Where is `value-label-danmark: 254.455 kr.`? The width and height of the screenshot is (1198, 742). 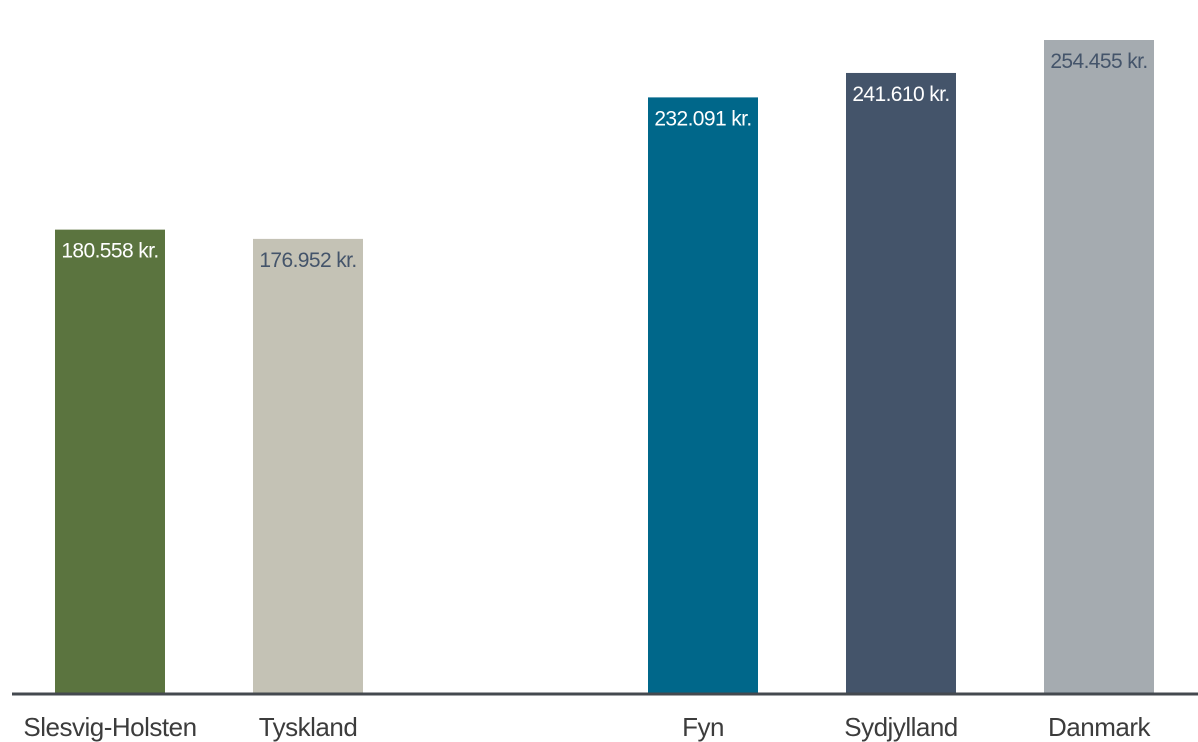
value-label-danmark: 254.455 kr. is located at coordinates (1098, 61).